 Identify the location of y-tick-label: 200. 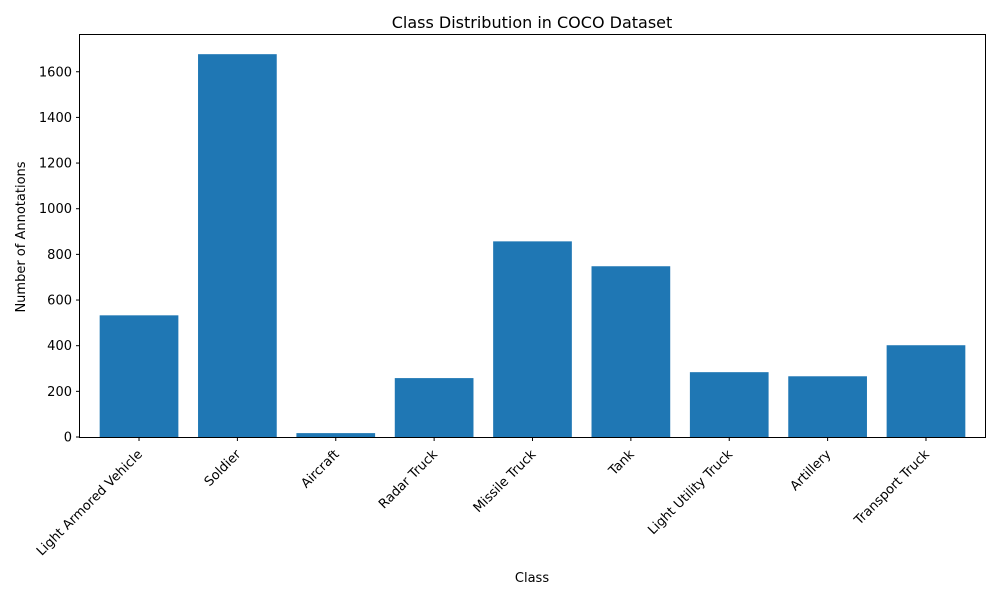
(59, 392).